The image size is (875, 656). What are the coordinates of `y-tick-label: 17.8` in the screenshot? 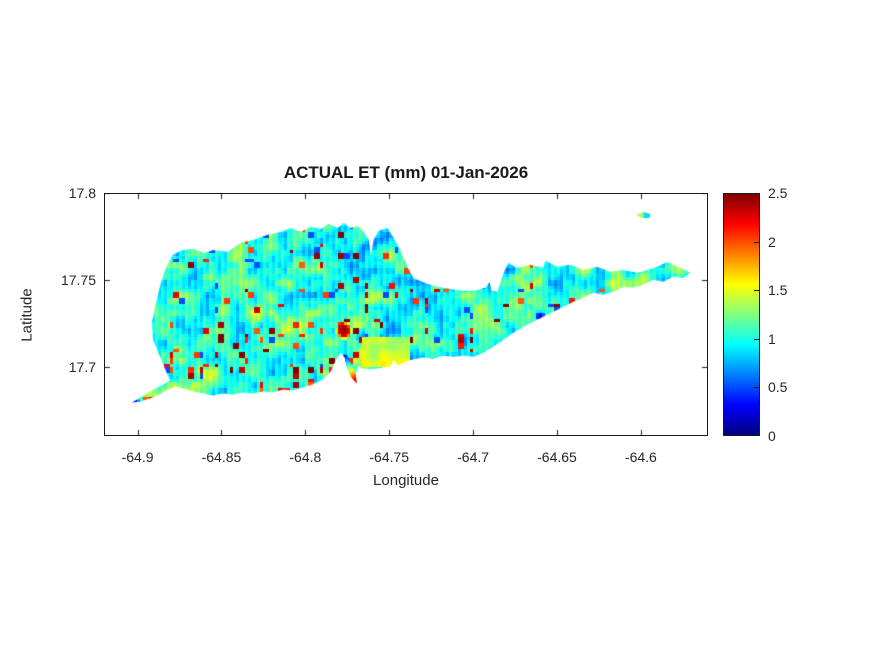 It's located at (82, 193).